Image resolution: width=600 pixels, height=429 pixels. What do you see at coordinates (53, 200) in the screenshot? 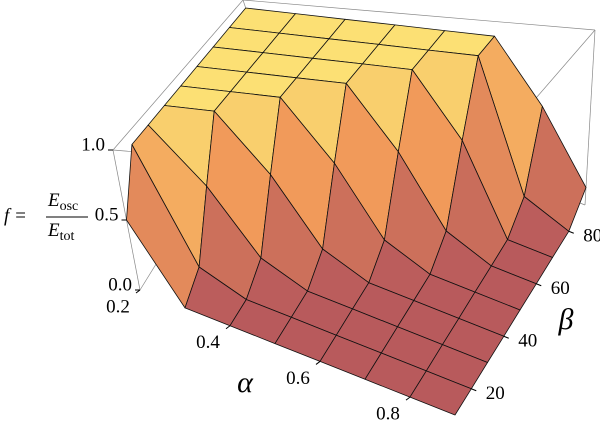
I see `z-label-num-main: E` at bounding box center [53, 200].